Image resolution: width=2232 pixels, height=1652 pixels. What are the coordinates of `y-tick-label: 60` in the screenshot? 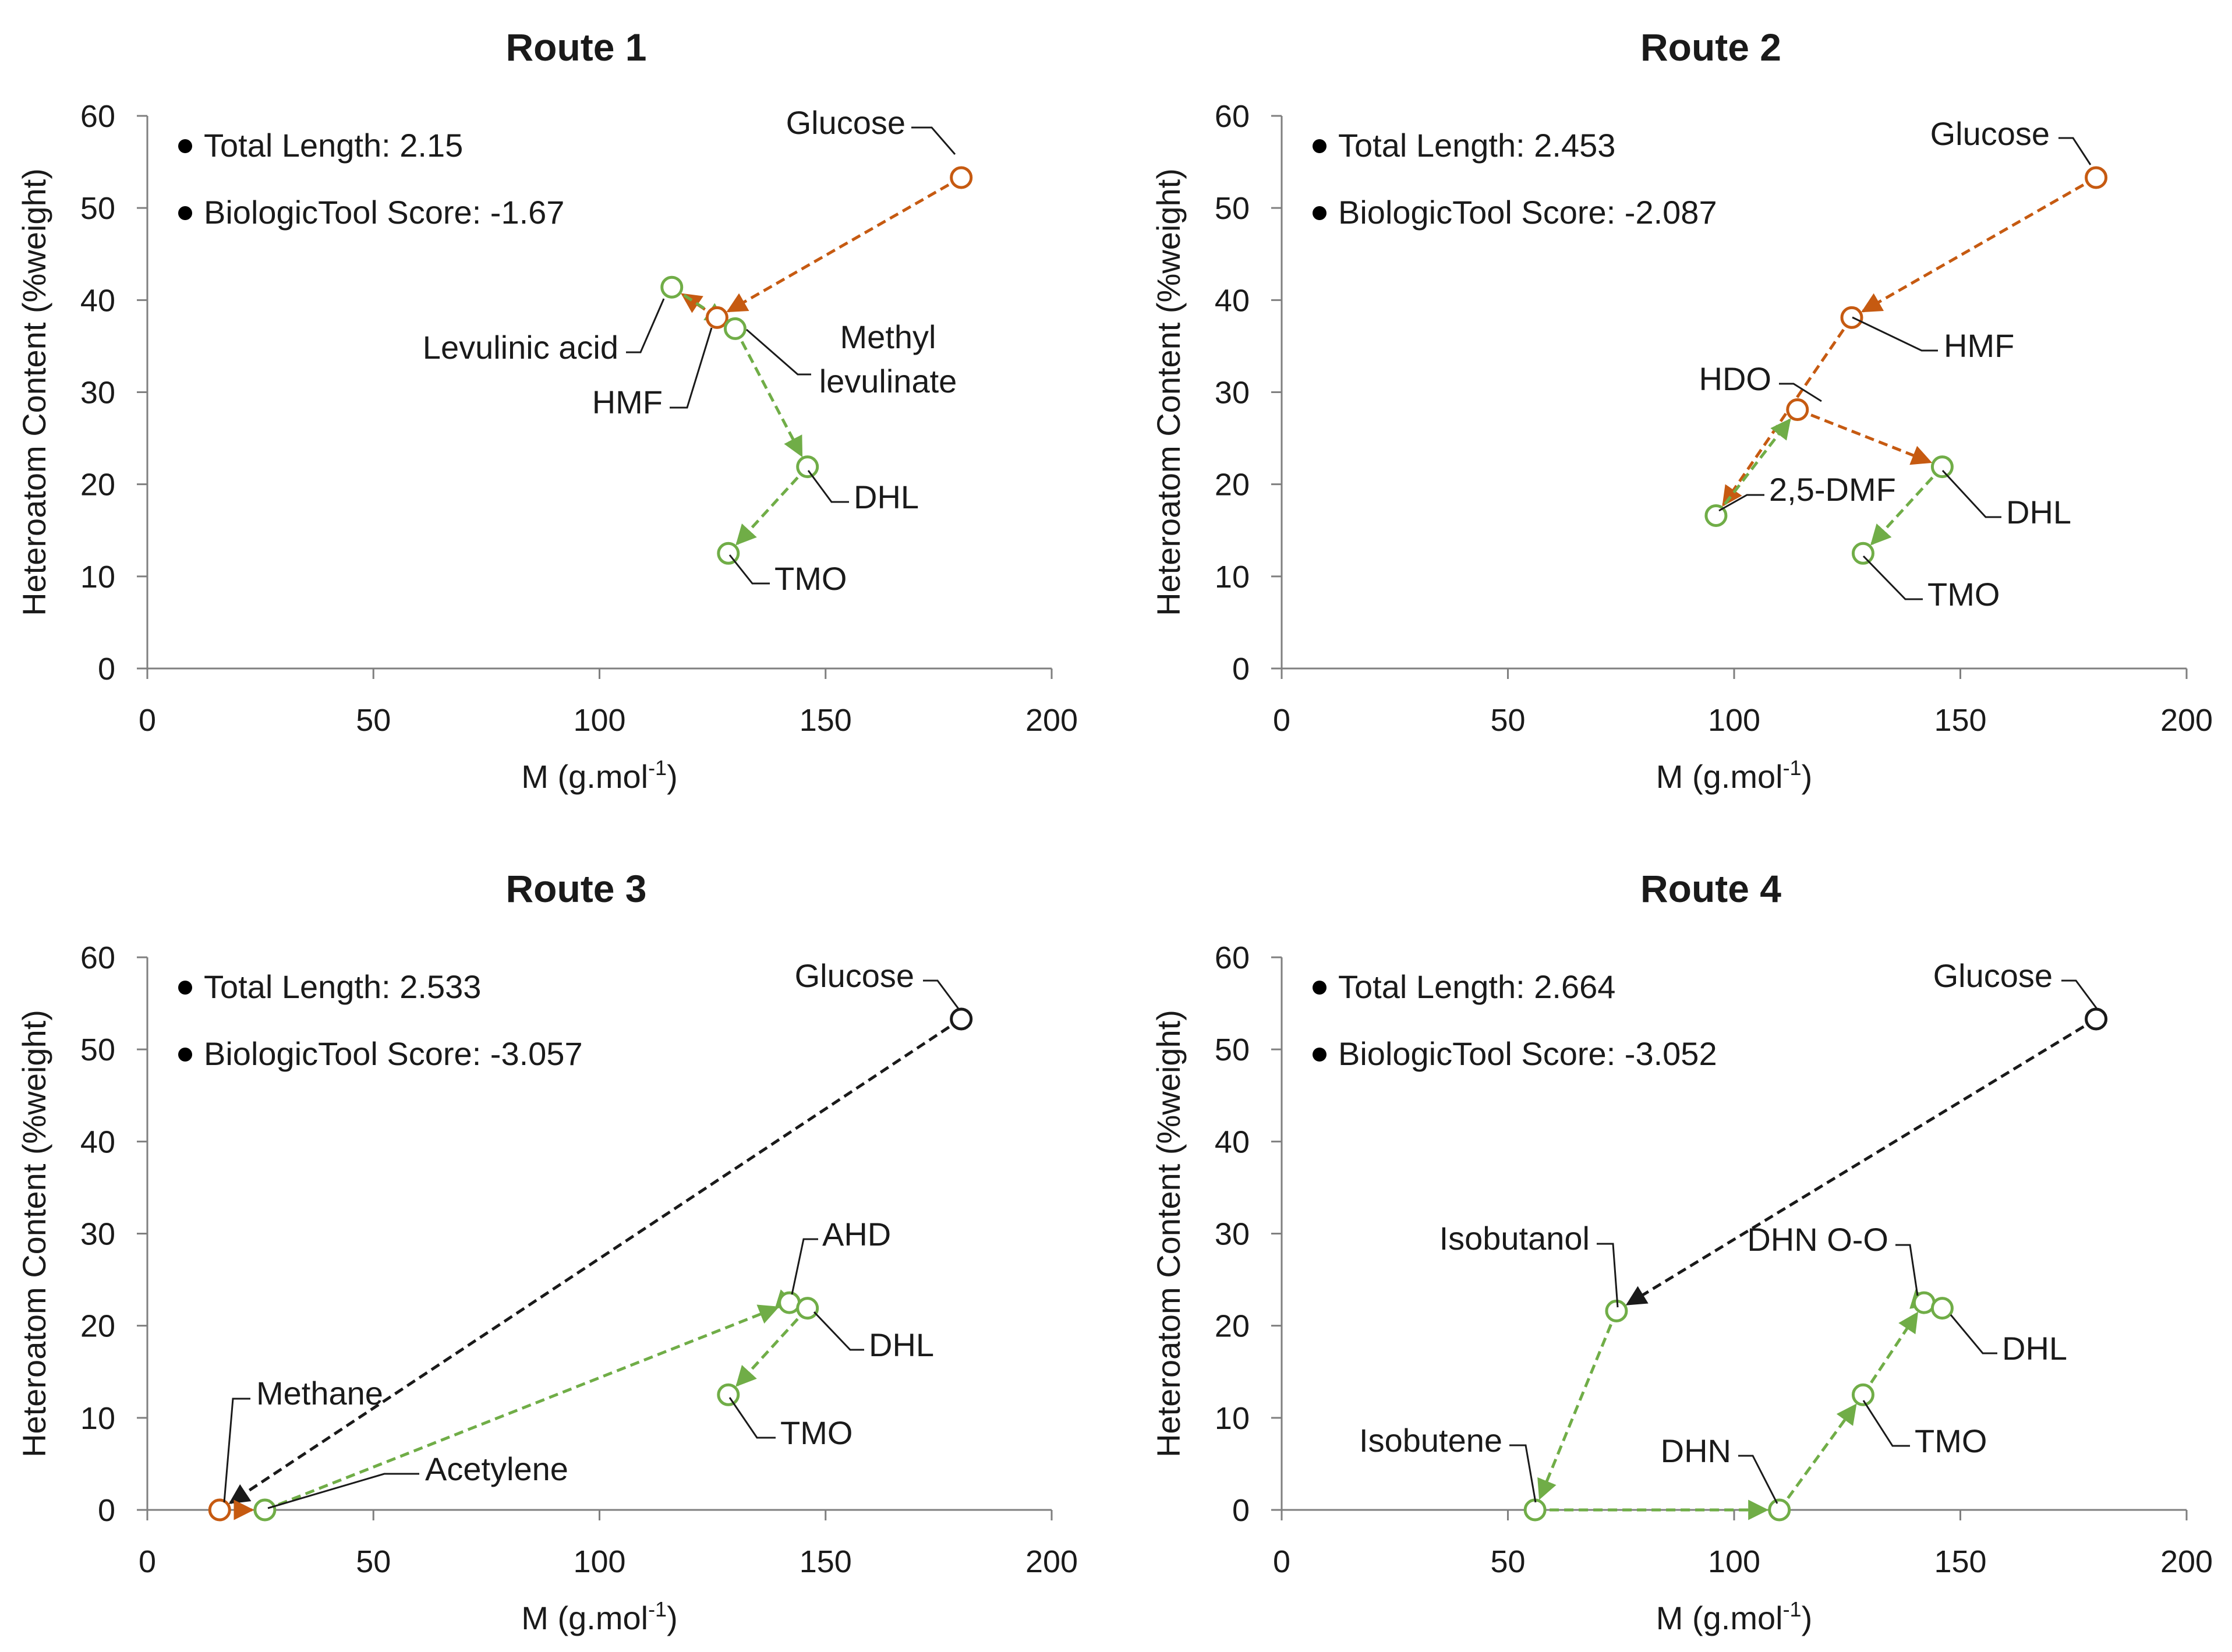 It's located at (97, 116).